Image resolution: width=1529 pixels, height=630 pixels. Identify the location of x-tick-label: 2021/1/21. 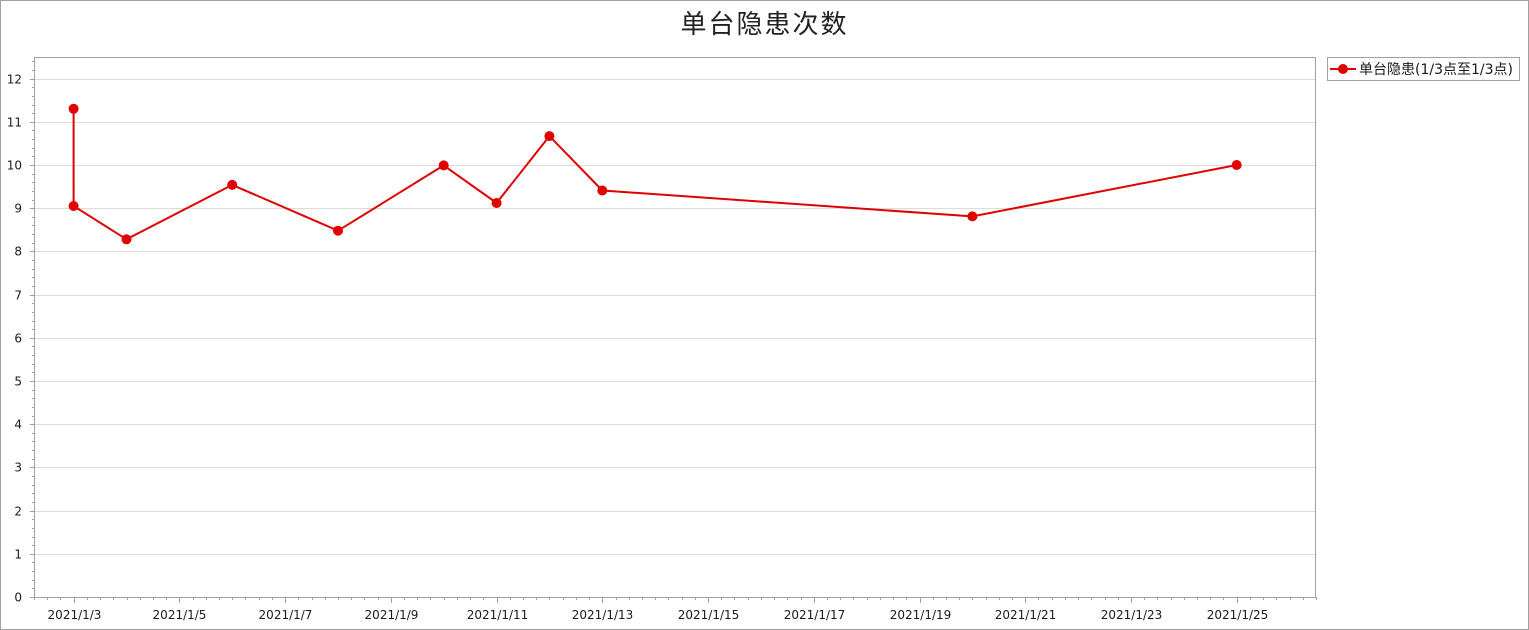
(1026, 615).